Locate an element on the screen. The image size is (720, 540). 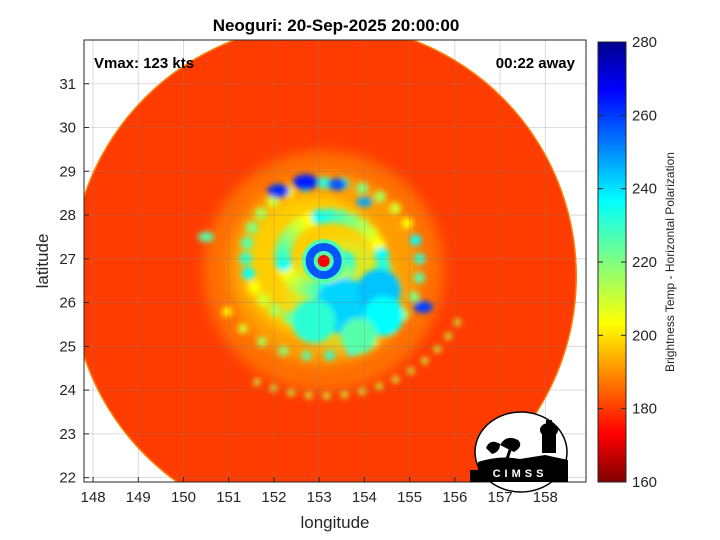
cimss-logo-text: CIMSS is located at coordinates (520, 474).